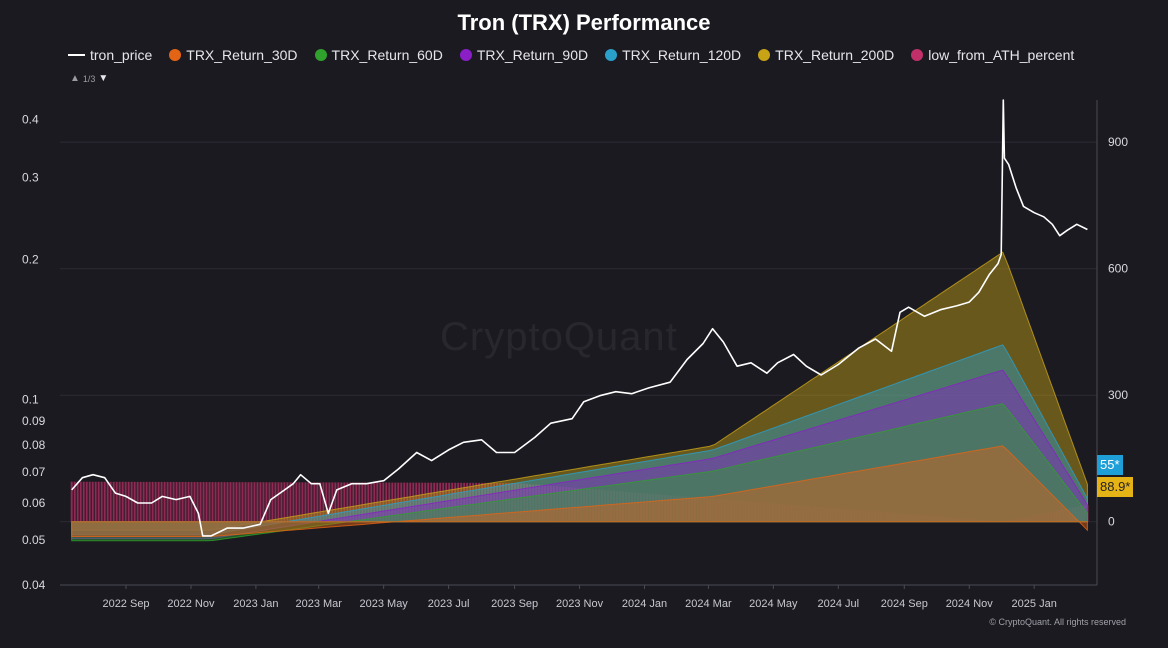  I want to click on series-low-from-ath, so click(579, 501).